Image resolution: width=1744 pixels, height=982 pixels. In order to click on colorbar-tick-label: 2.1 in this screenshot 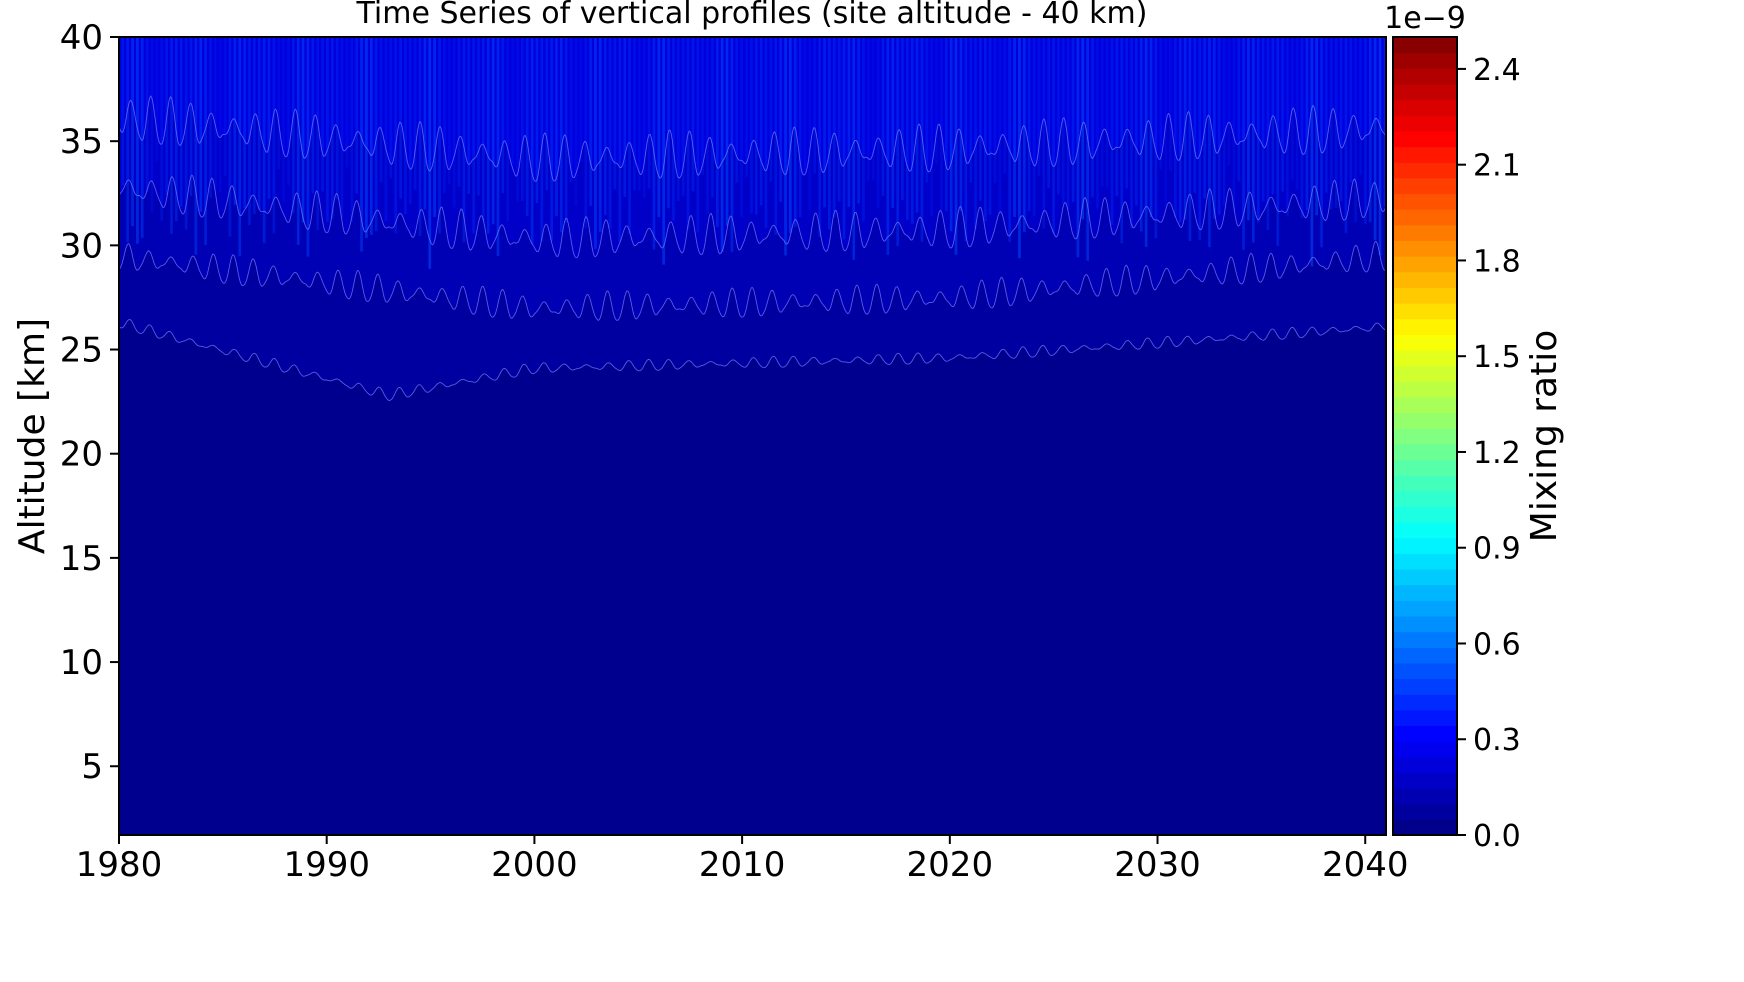, I will do `click(1497, 166)`.